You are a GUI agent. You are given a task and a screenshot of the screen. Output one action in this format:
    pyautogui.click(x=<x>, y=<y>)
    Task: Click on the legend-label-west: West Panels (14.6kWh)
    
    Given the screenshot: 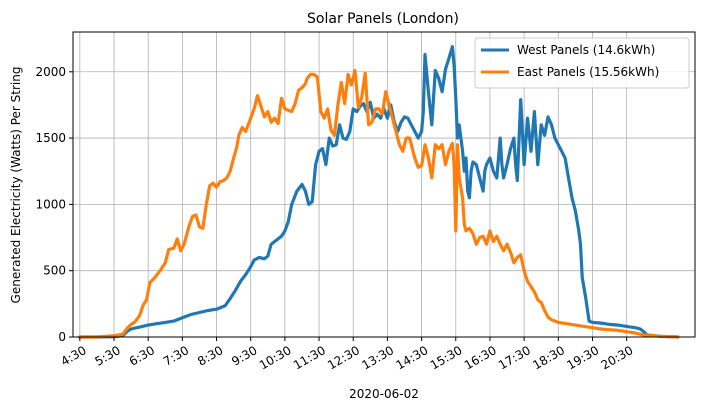 What is the action you would take?
    pyautogui.click(x=586, y=50)
    